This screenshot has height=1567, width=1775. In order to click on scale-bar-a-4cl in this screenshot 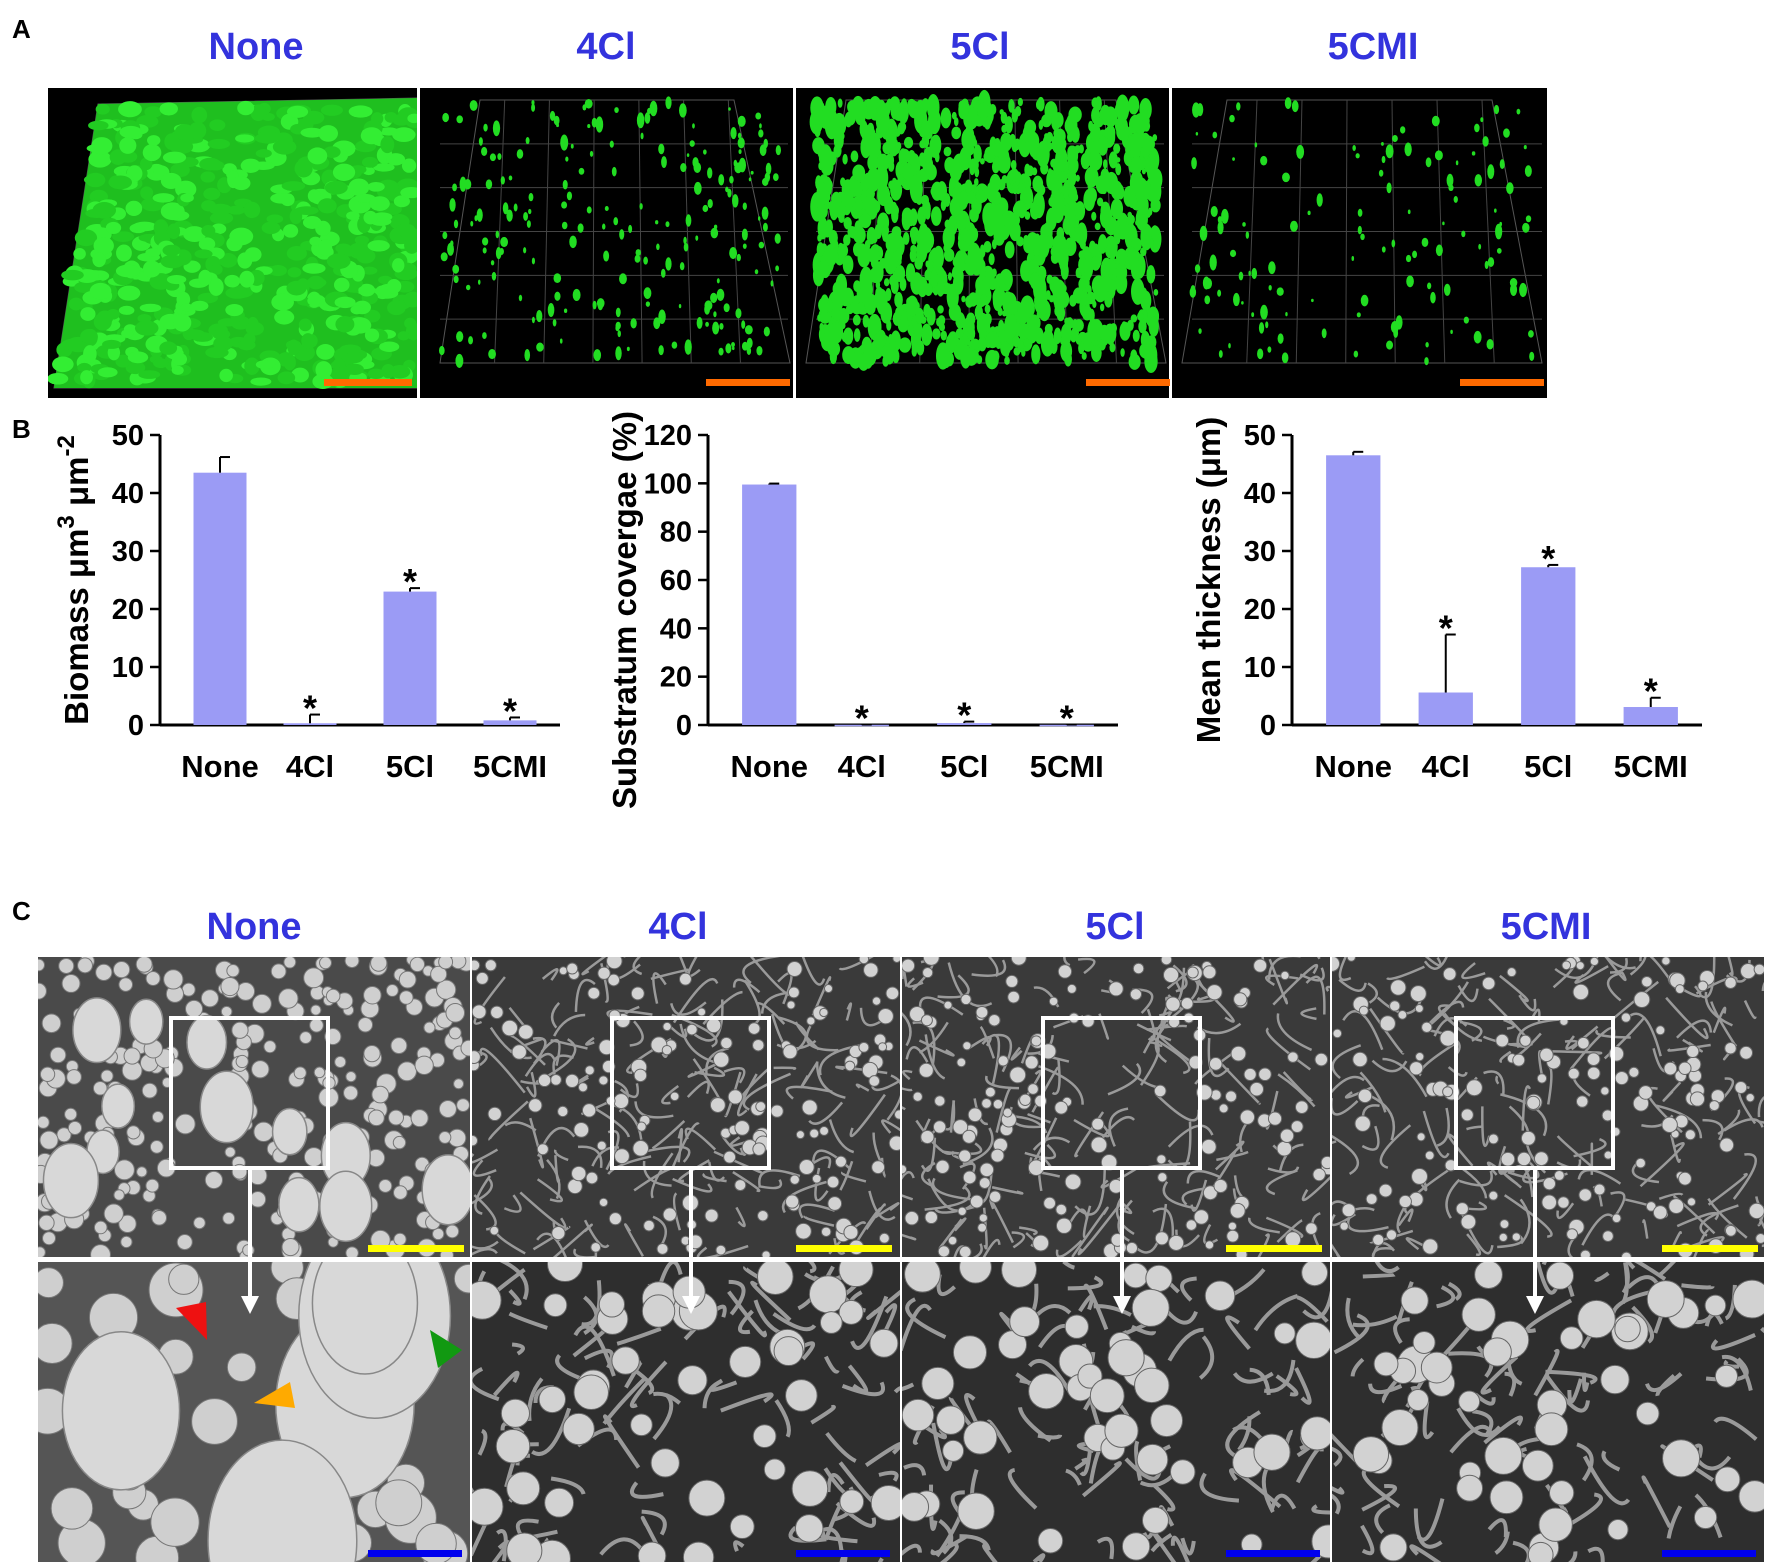, I will do `click(748, 382)`.